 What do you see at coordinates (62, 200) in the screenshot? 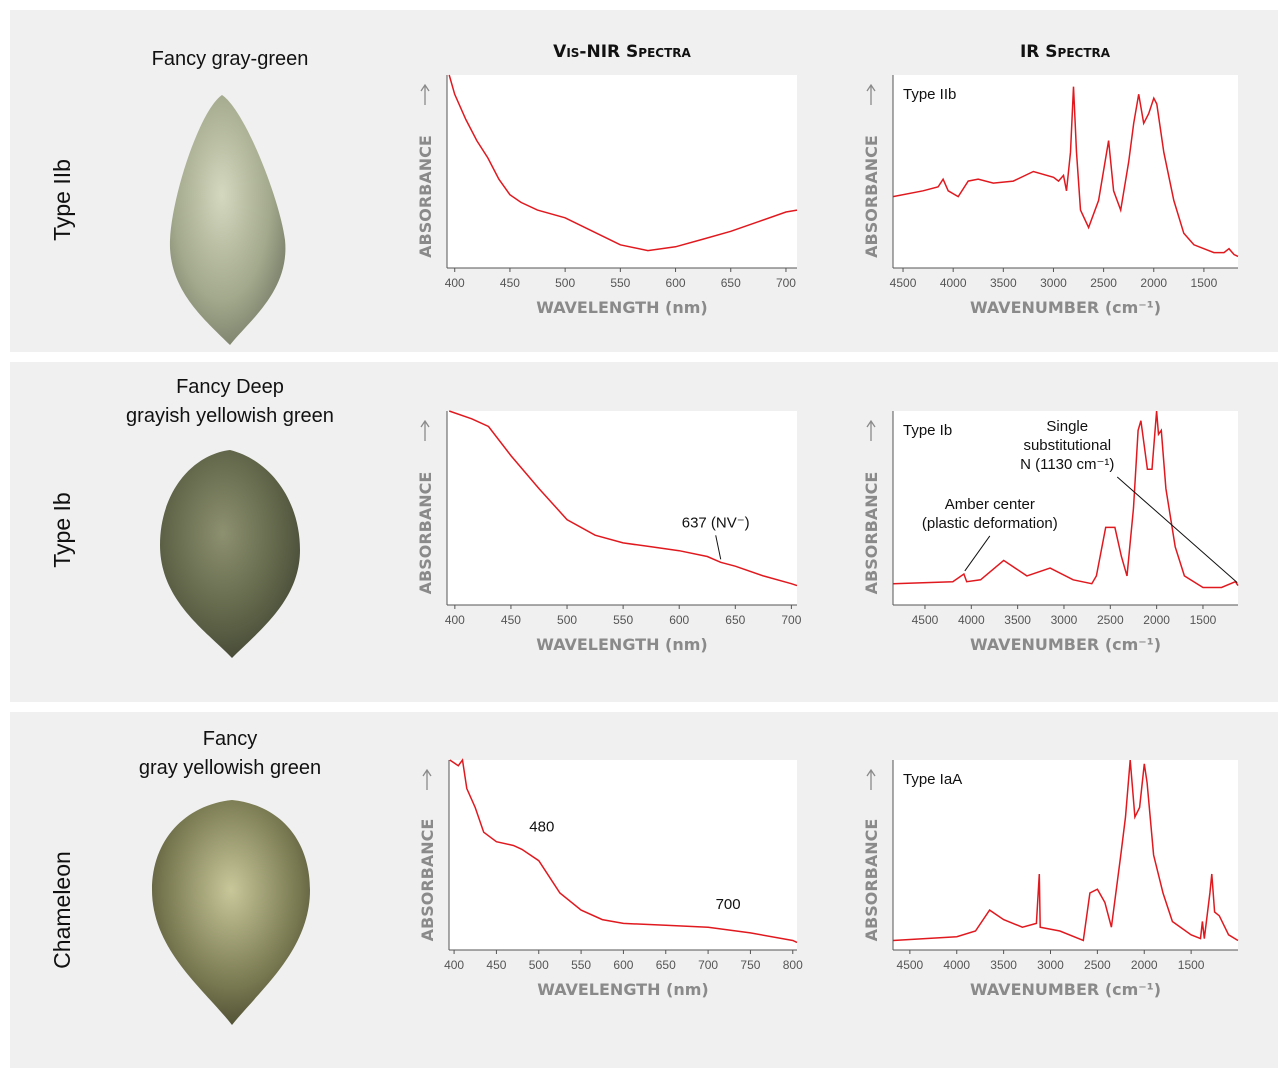
I see `row-label: Type IIb` at bounding box center [62, 200].